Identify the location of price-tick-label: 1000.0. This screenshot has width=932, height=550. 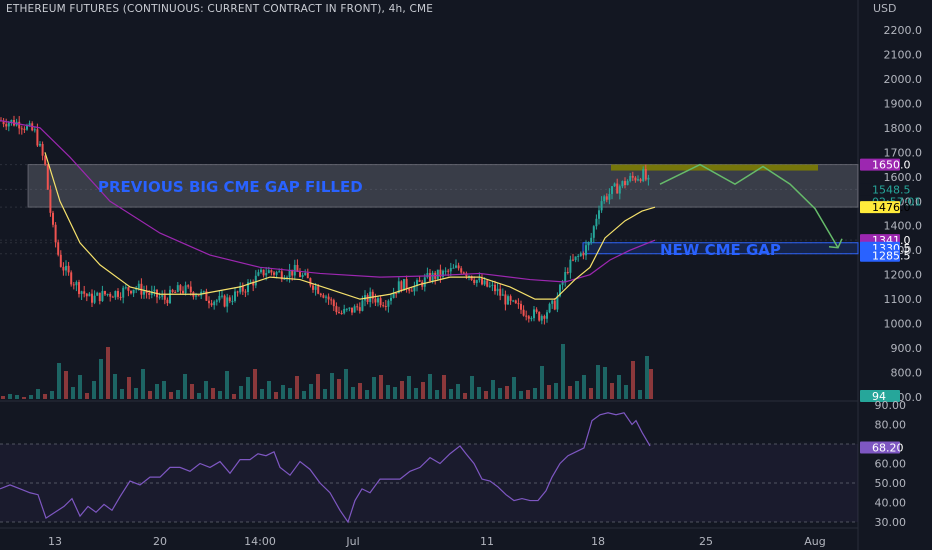
(903, 324).